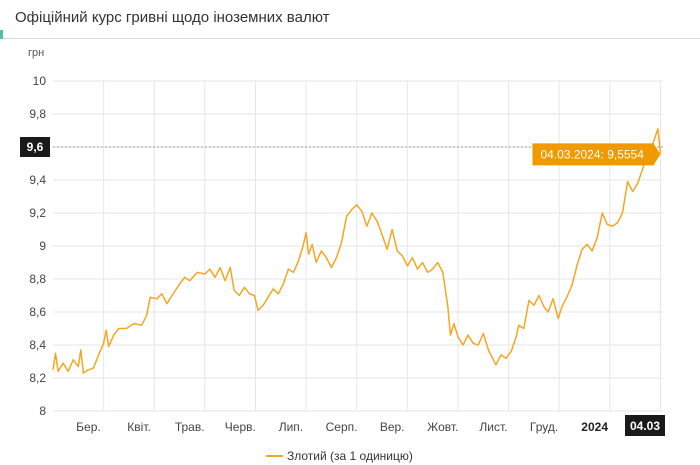  What do you see at coordinates (350, 456) in the screenshot?
I see `legend-label: Злотий (за 1 одиницю)` at bounding box center [350, 456].